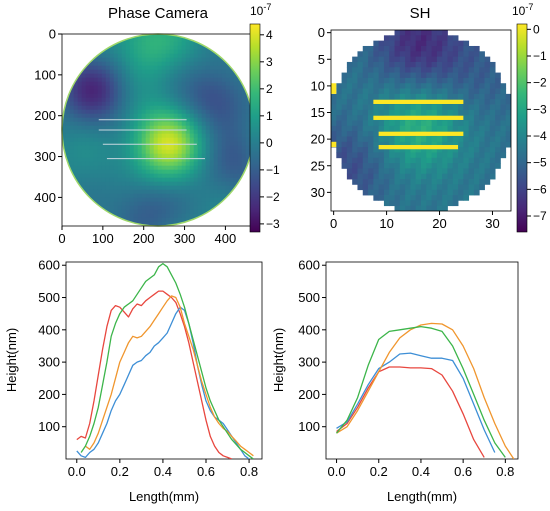 The width and height of the screenshot is (550, 511). What do you see at coordinates (45, 74) in the screenshot?
I see `phase-camera-y-tick-label: 100` at bounding box center [45, 74].